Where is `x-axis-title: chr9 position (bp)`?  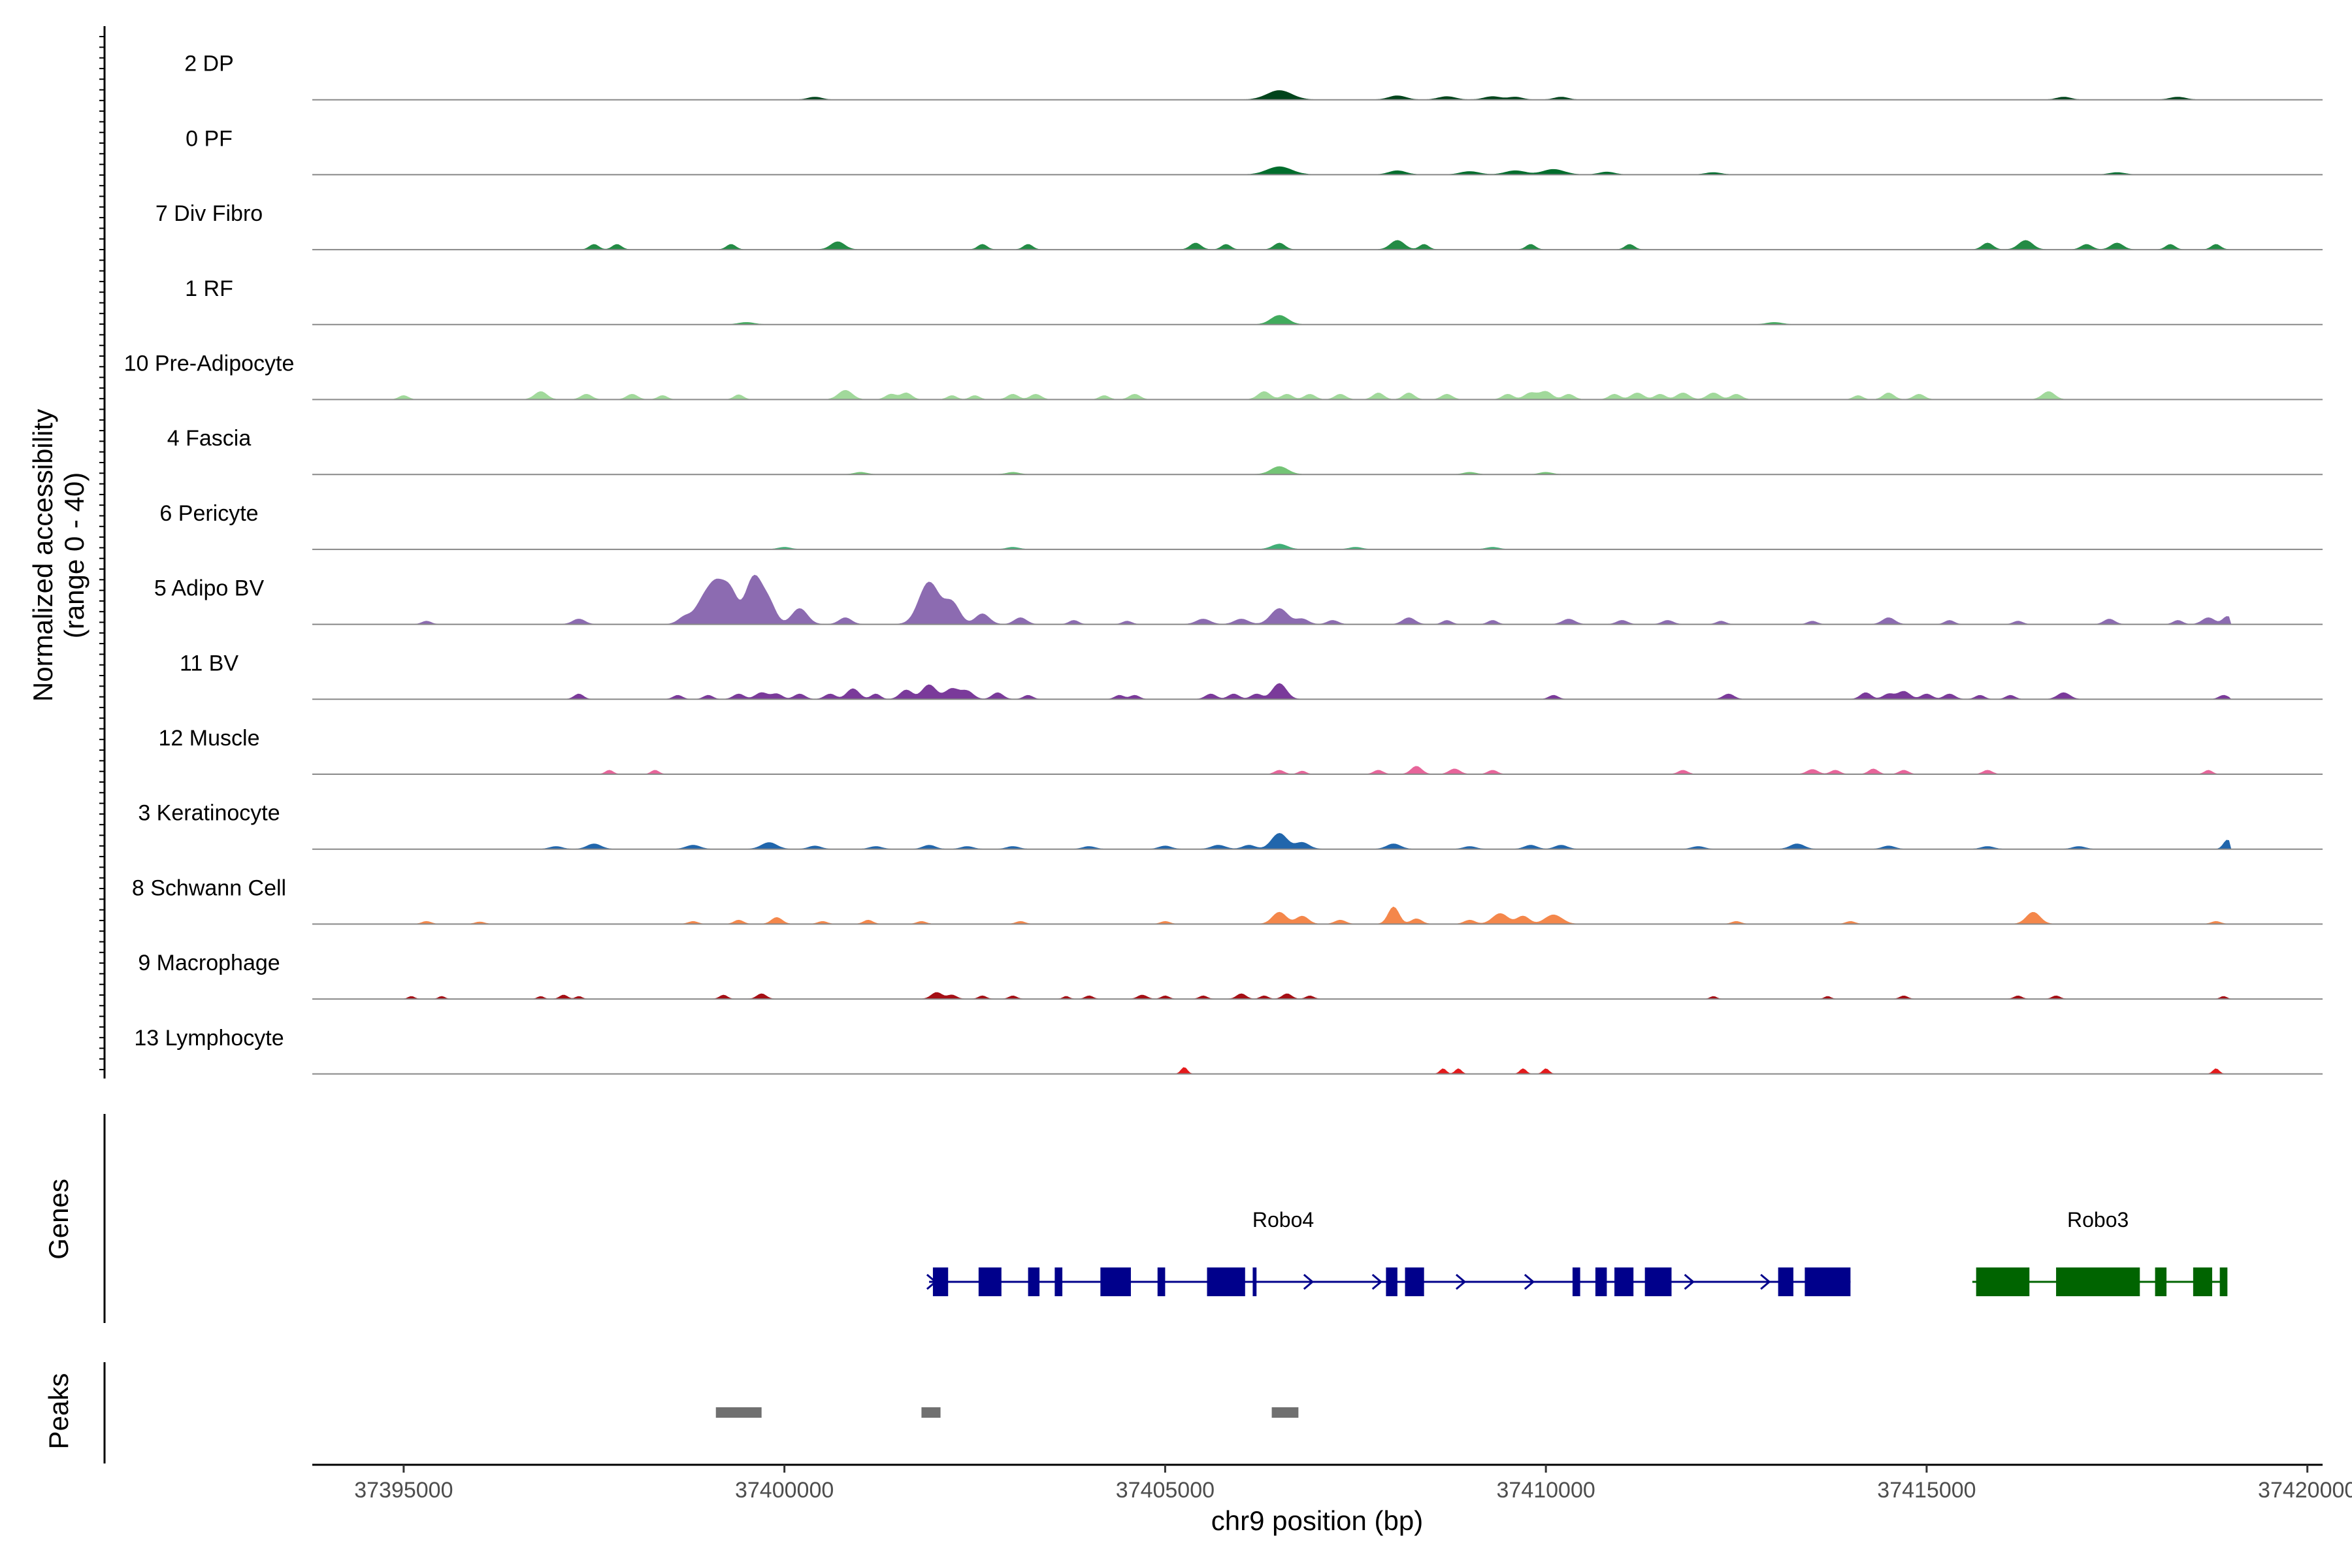 x-axis-title: chr9 position (bp) is located at coordinates (1317, 1520).